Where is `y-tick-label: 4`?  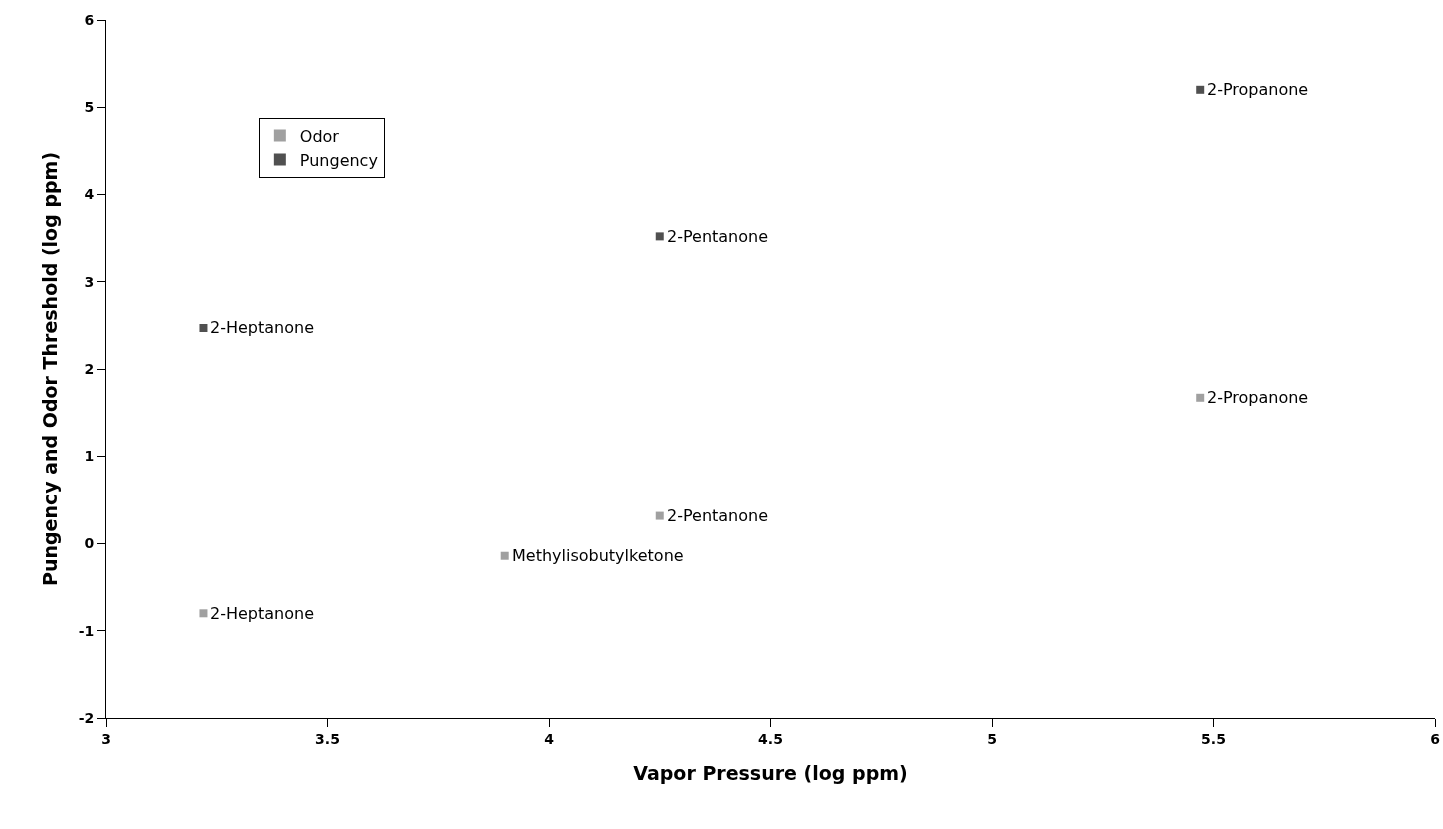
y-tick-label: 4 is located at coordinates (89, 194).